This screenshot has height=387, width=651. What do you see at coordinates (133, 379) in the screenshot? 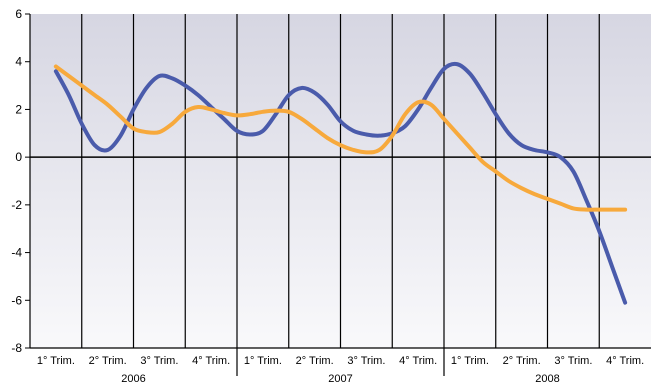
I see `x-group-label: 2006` at bounding box center [133, 379].